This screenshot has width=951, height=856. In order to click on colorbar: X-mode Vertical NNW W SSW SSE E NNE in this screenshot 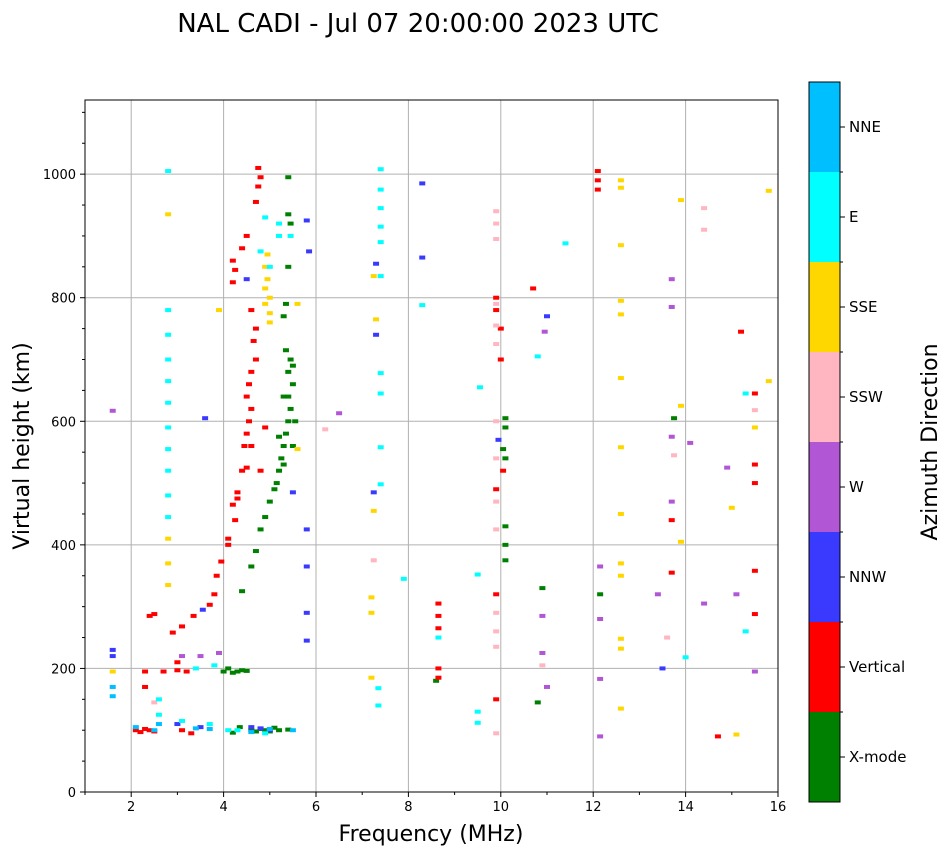, I will do `click(857, 442)`.